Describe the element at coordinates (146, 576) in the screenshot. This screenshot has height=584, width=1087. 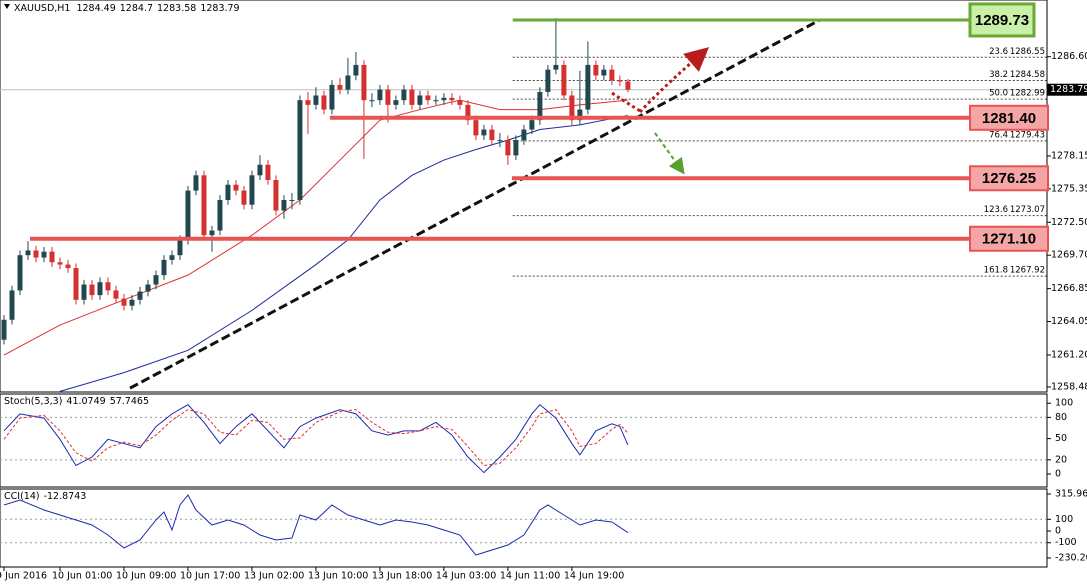
I see `x-tick-label: 10 Jun 09:00` at that location.